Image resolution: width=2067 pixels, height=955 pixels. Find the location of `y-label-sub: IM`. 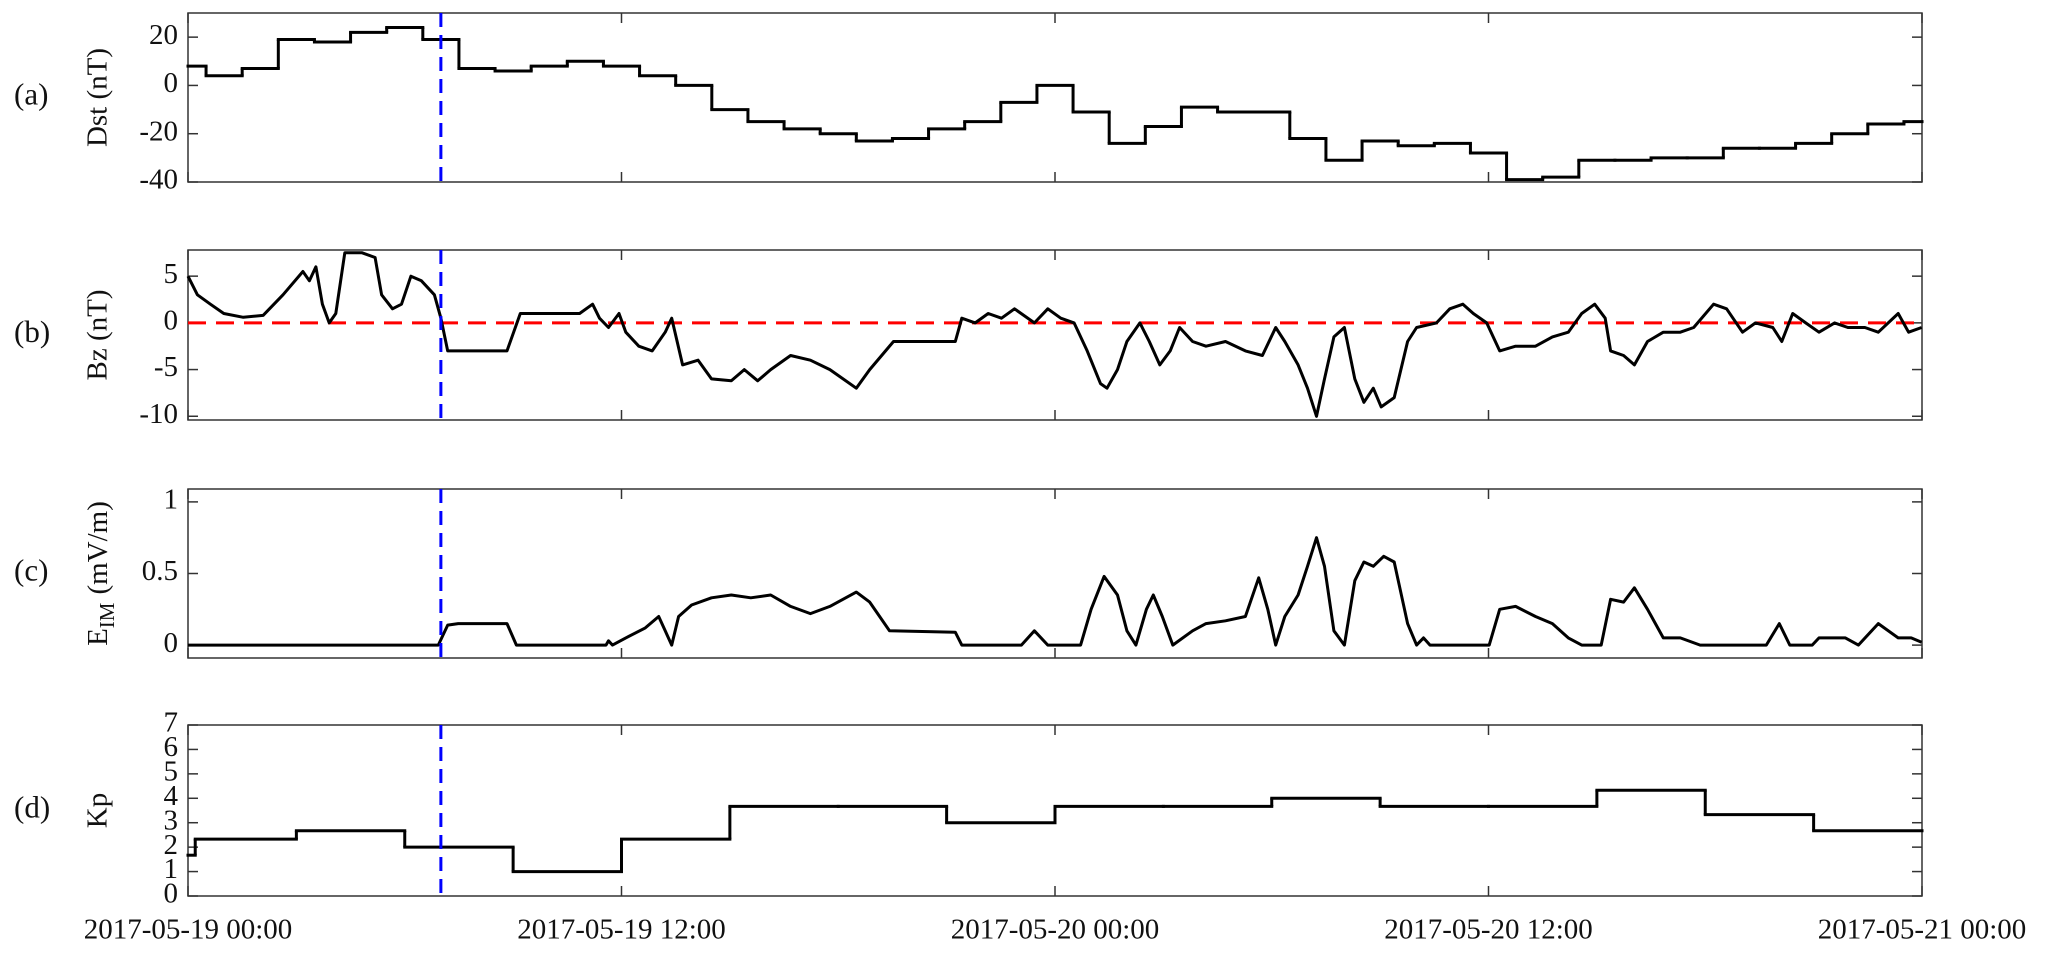

y-label-sub: IM is located at coordinates (107, 615).